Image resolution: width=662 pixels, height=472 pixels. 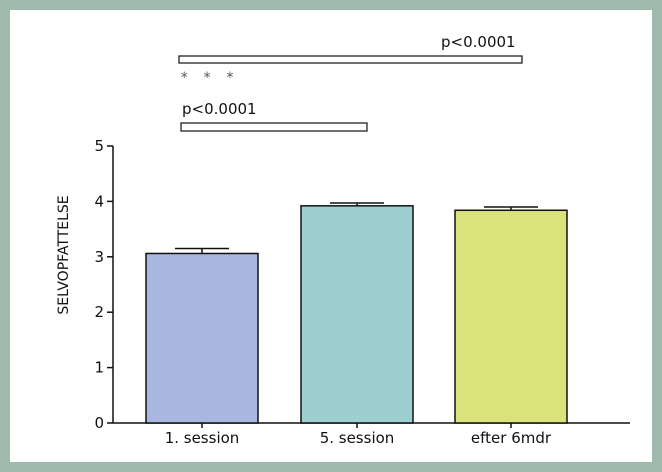 I want to click on y-tick-label: 4, so click(x=99, y=201).